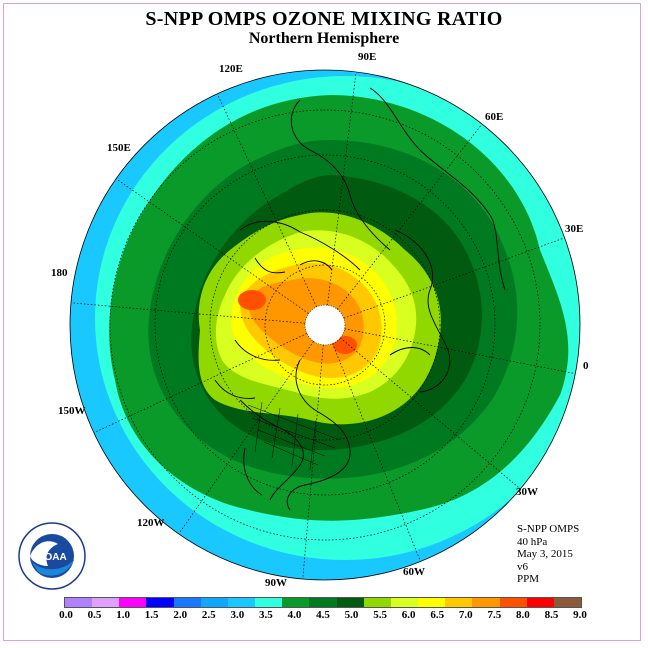 The image size is (648, 648). What do you see at coordinates (414, 572) in the screenshot?
I see `lon-label-60w: 60W` at bounding box center [414, 572].